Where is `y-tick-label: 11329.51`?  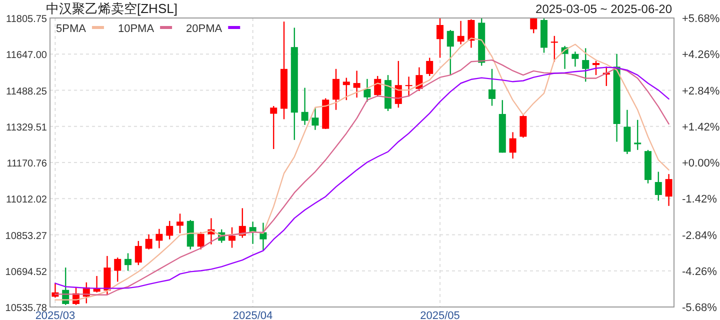
y-tick-label: 11329.51 is located at coordinates (27, 128).